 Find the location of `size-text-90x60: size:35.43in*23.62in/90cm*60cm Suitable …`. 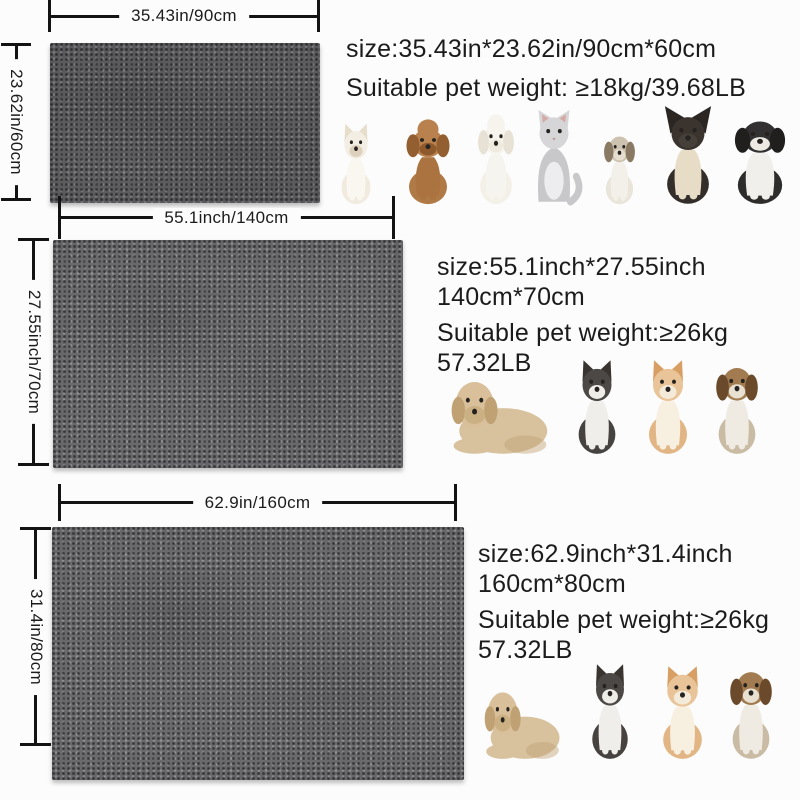

size-text-90x60: size:35.43in*23.62in/90cm*60cm Suitable … is located at coordinates (546, 69).